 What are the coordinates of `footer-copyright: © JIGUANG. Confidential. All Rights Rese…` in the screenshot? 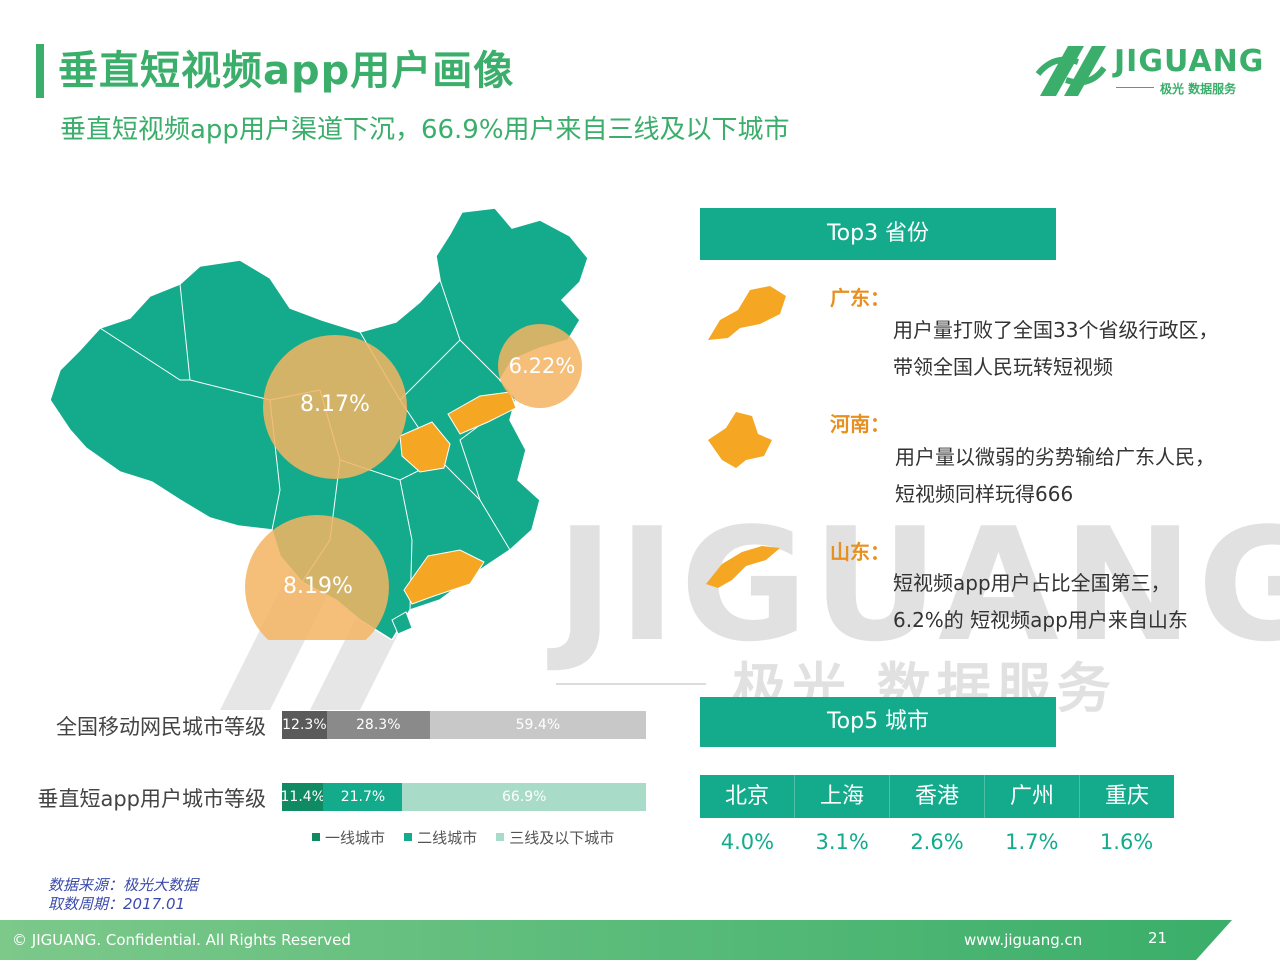 It's located at (181, 940).